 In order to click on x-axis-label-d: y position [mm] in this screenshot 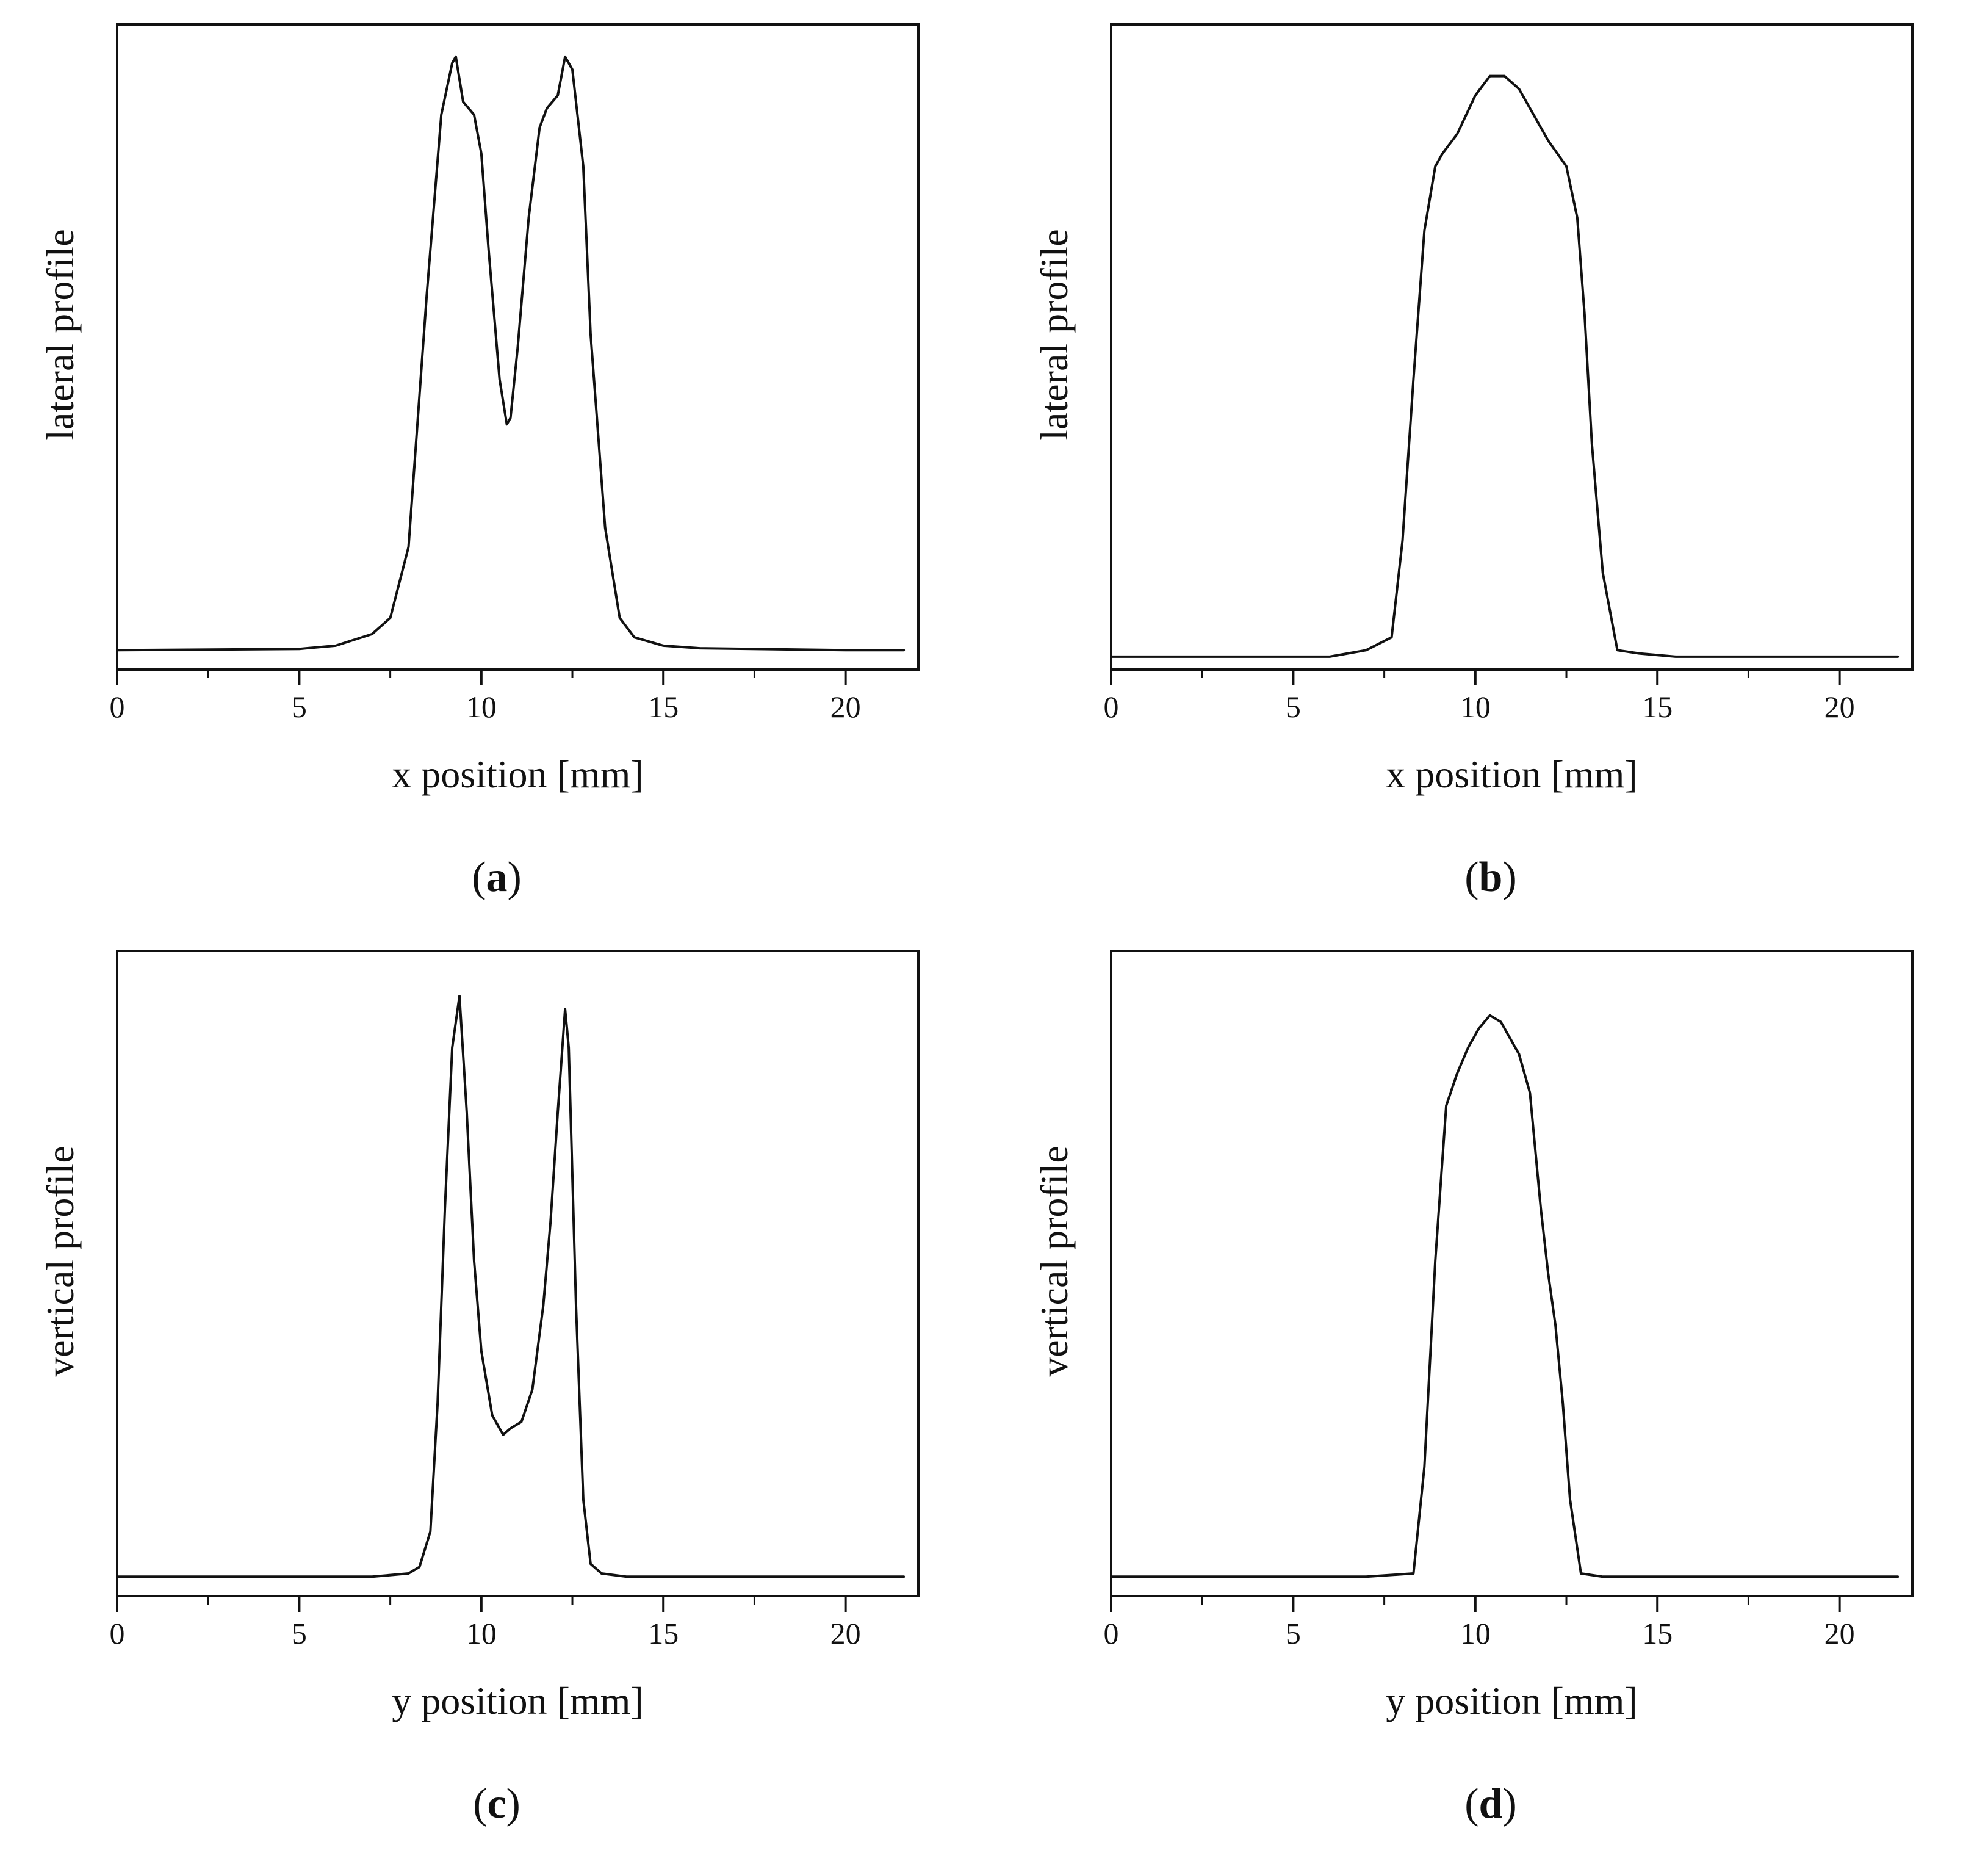, I will do `click(1511, 1700)`.